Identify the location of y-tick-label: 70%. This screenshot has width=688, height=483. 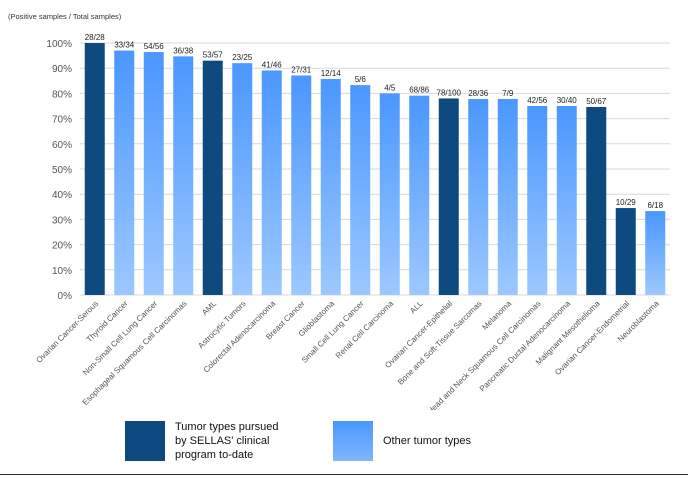
(62, 120).